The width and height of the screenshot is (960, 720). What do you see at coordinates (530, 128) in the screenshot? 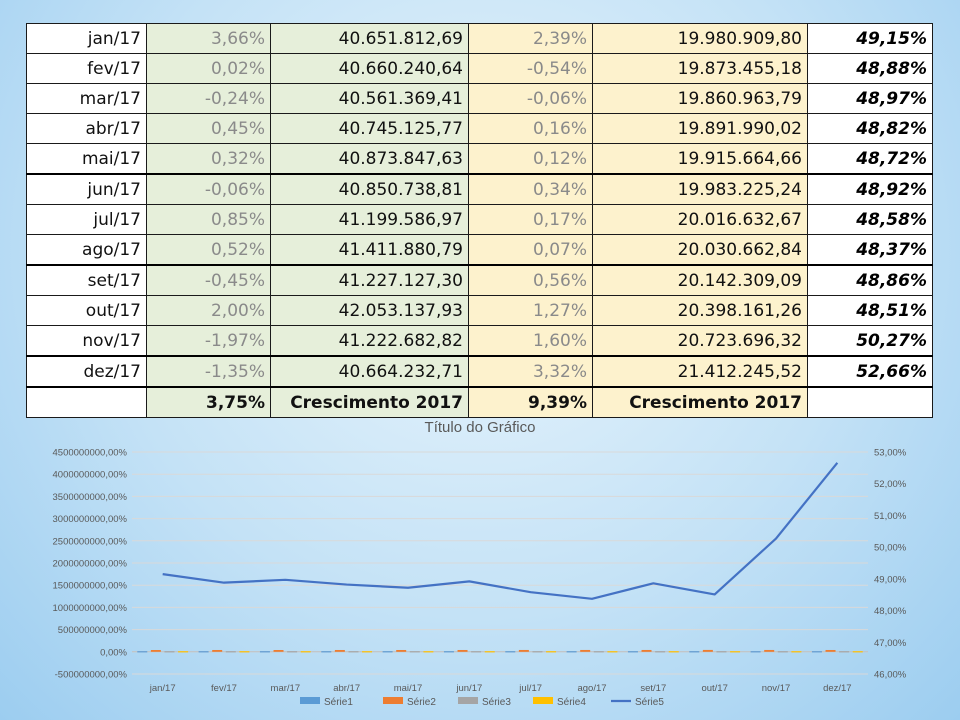
I see `cell-pct2: 0,16%` at bounding box center [530, 128].